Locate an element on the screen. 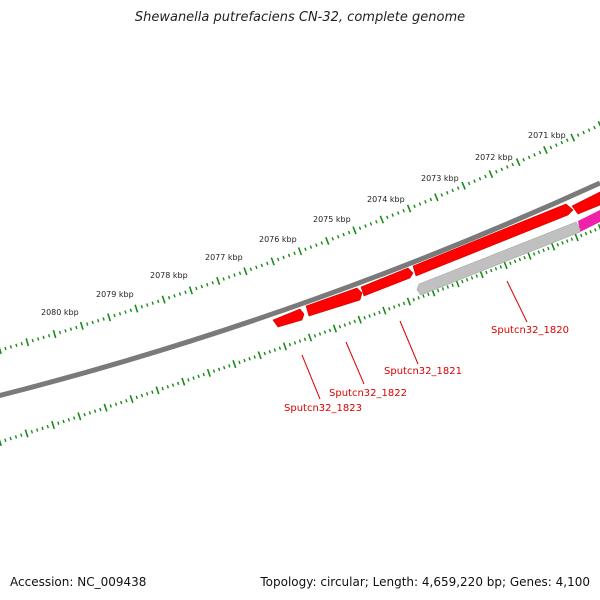 Image resolution: width=600 pixels, height=600 pixels. gene-label-1821: Sputcn32_1821 is located at coordinates (423, 371).